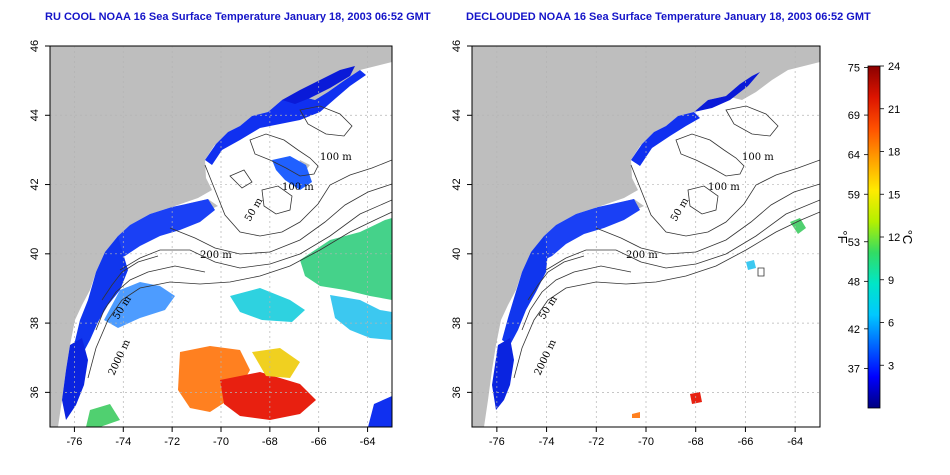  I want to click on right-x-tick-label: -66, so click(745, 442).